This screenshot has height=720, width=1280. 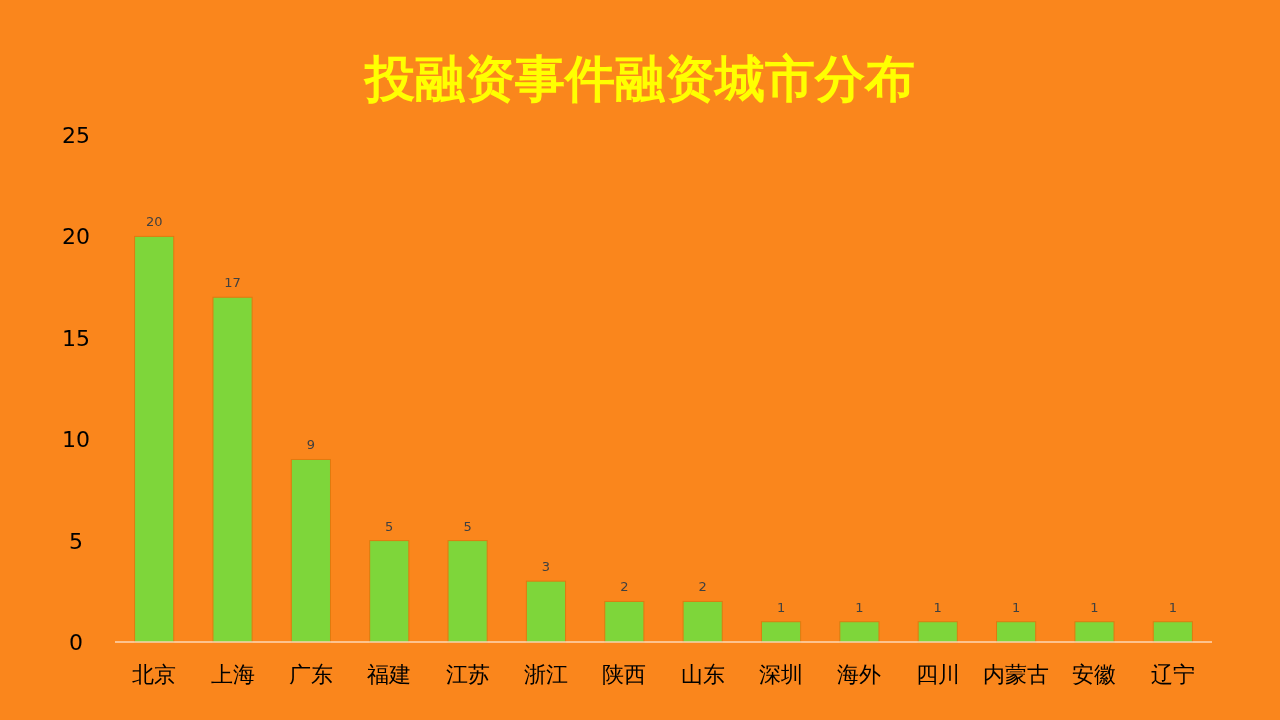 I want to click on data-label: 20, so click(x=154, y=222).